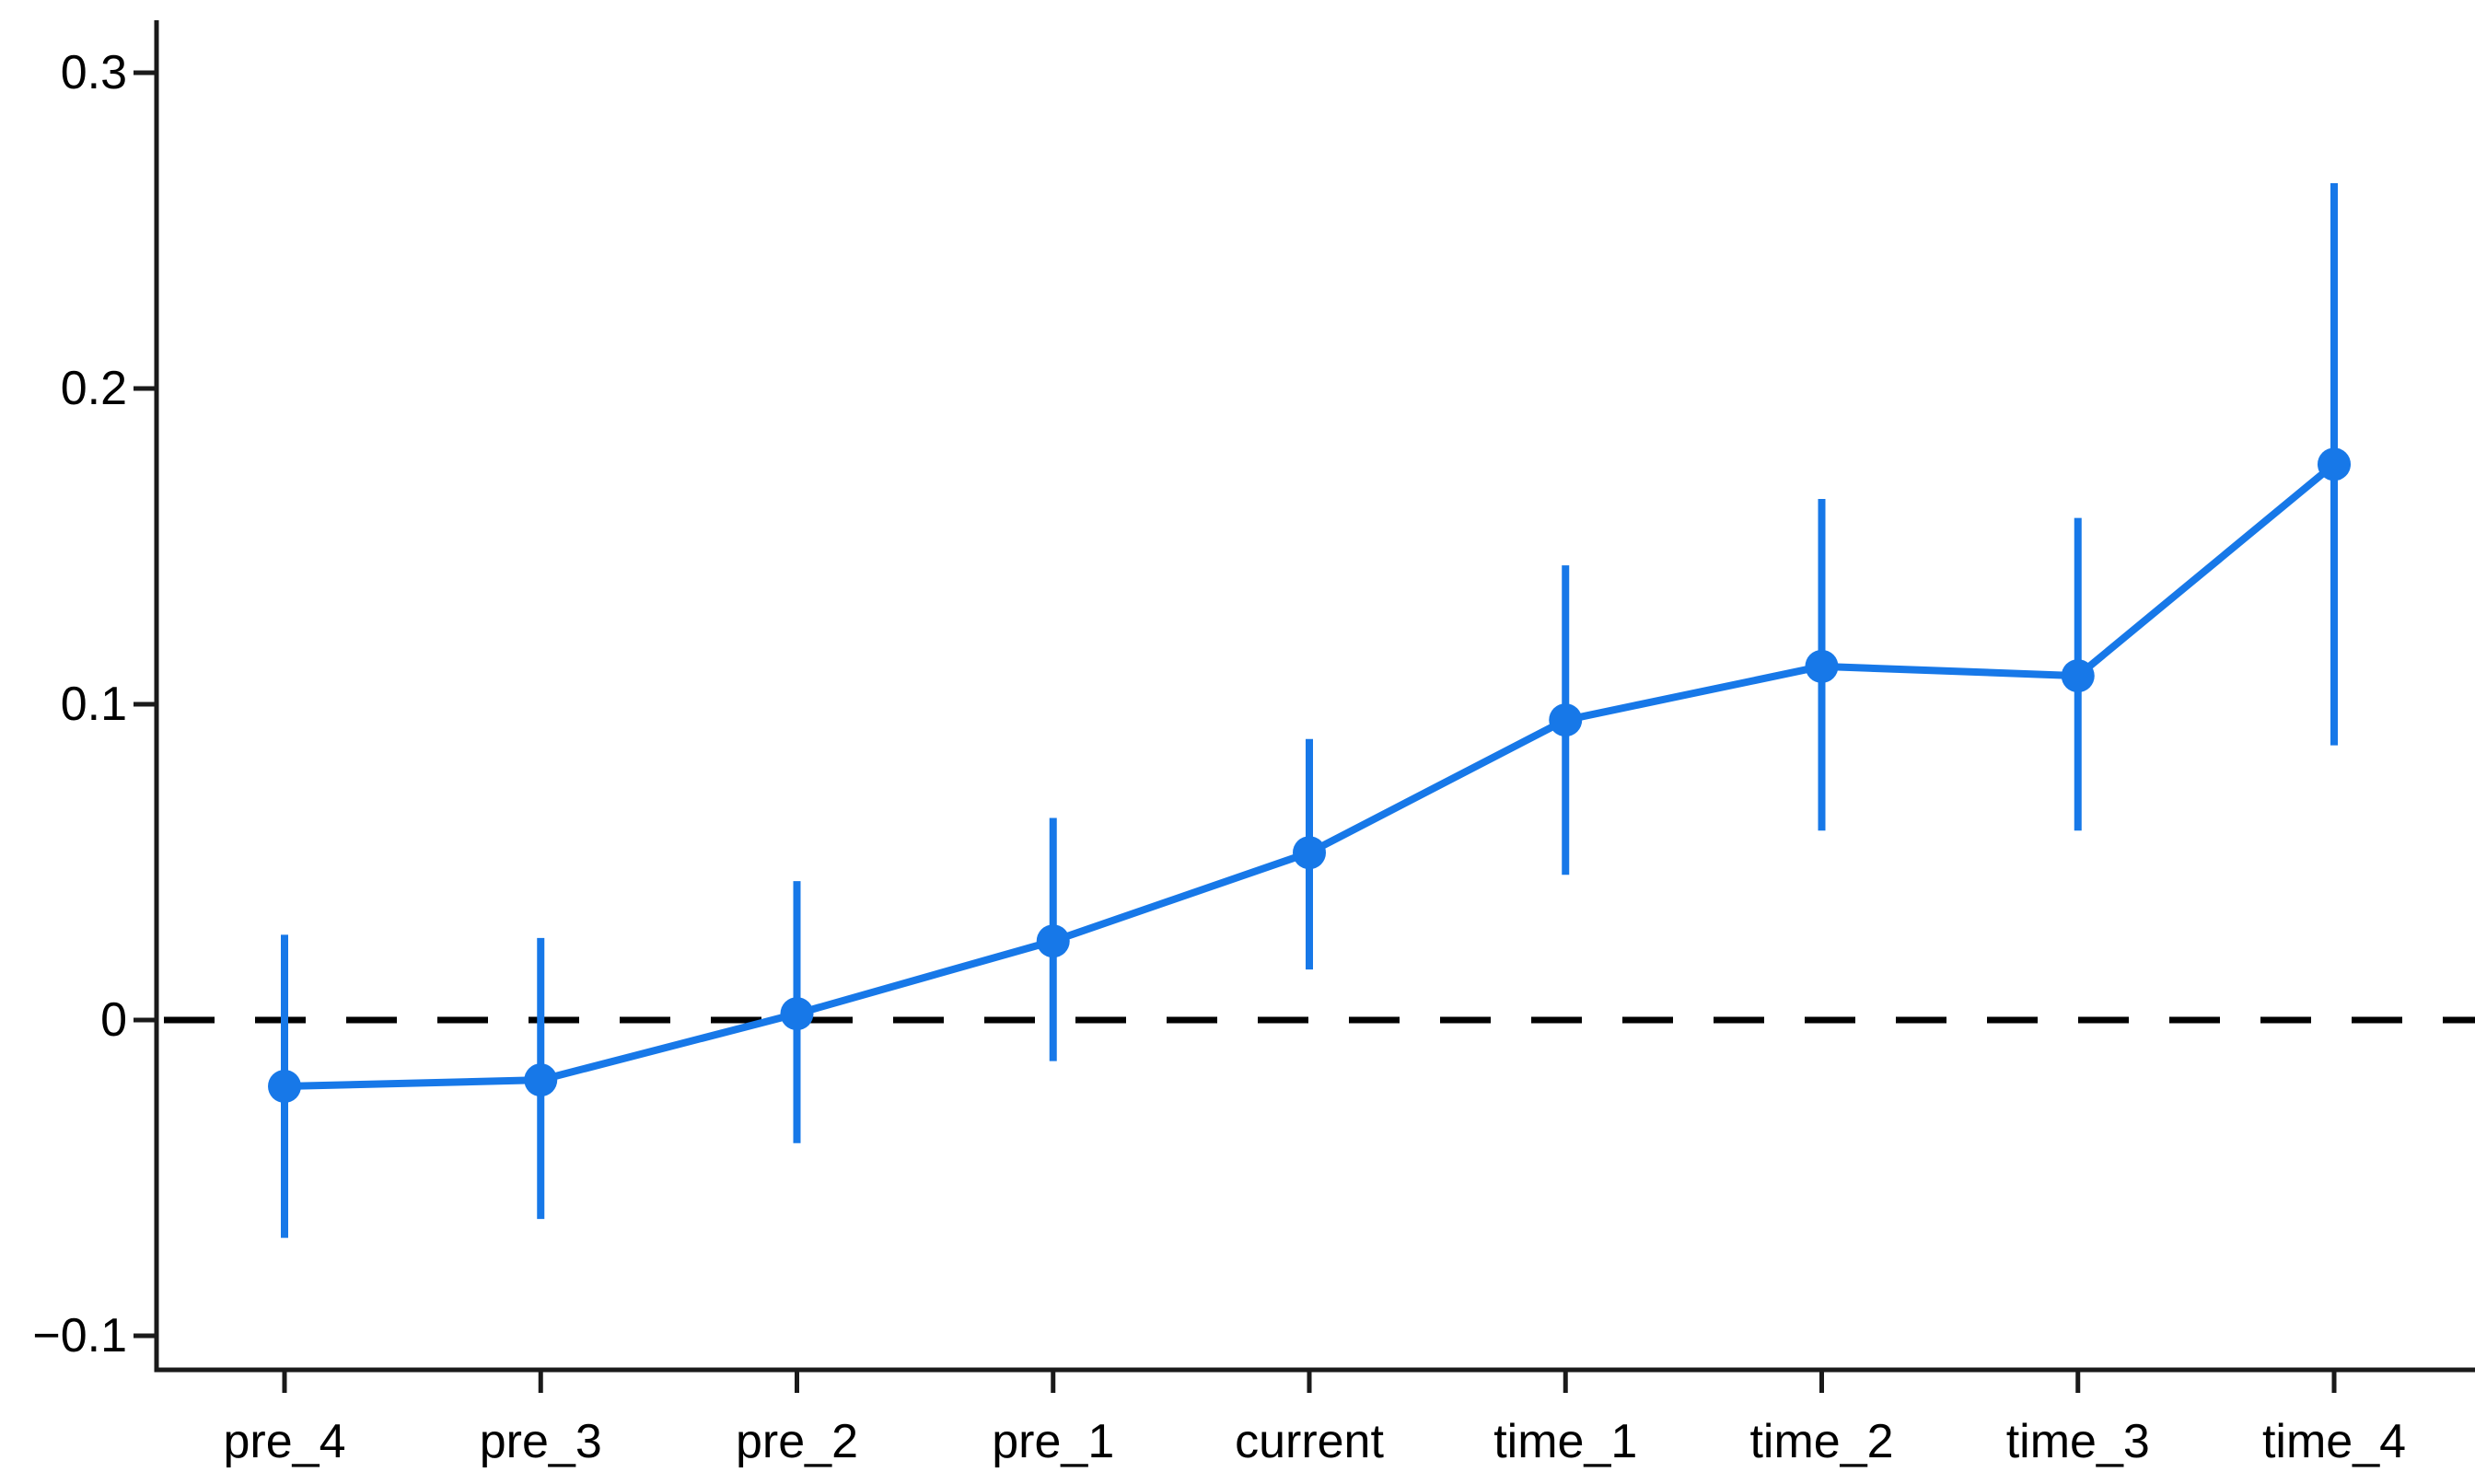  I want to click on x-tick-label: pre_2, so click(797, 1441).